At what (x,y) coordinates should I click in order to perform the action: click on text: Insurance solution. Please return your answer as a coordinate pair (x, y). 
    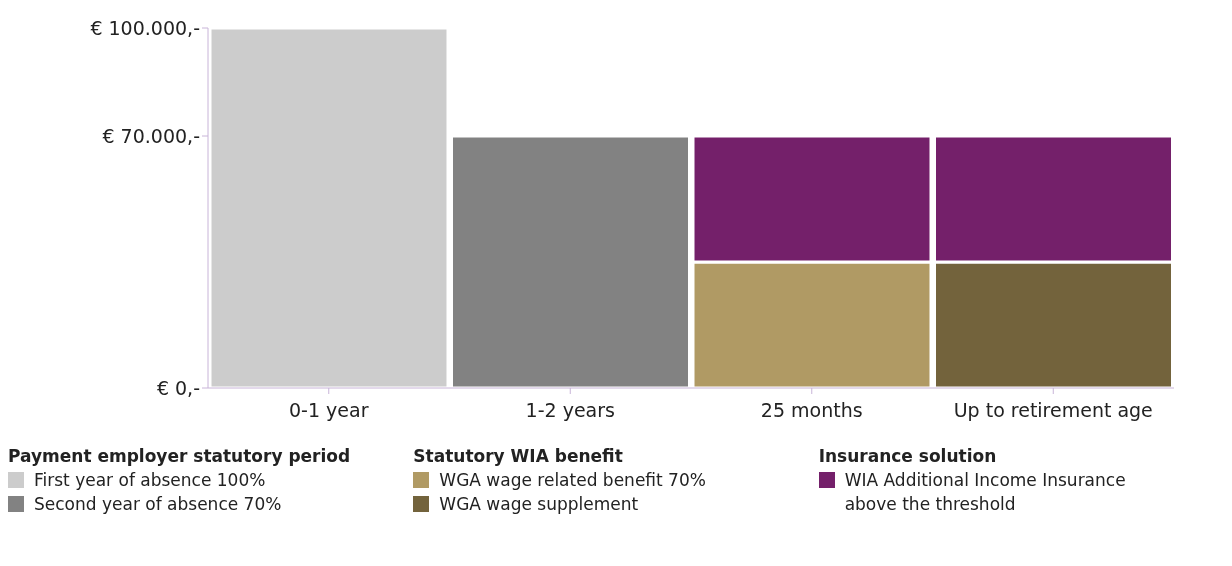
    Looking at the image, I should click on (908, 456).